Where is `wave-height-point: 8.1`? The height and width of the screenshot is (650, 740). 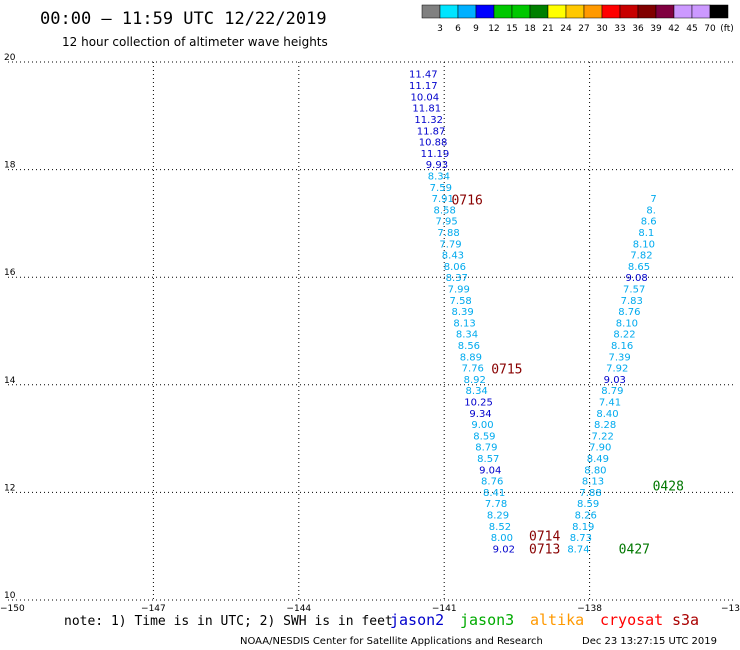 wave-height-point: 8.1 is located at coordinates (646, 233).